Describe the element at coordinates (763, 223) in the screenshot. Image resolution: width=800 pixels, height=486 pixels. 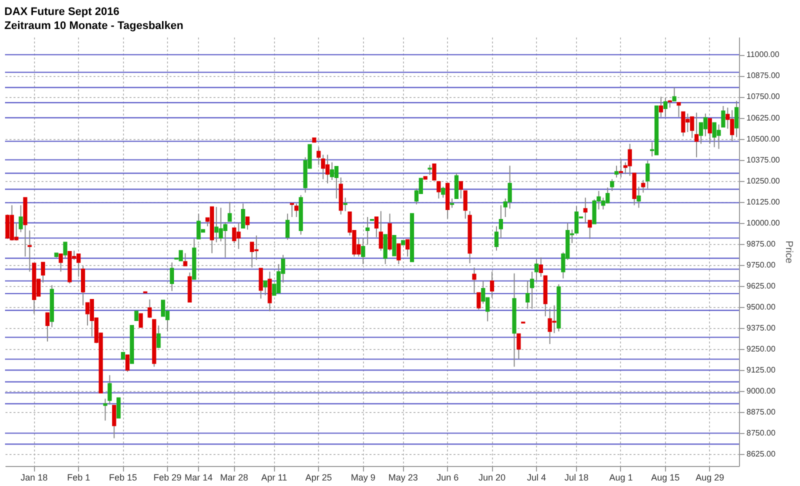
I see `y-tick-label: 10000.00` at that location.